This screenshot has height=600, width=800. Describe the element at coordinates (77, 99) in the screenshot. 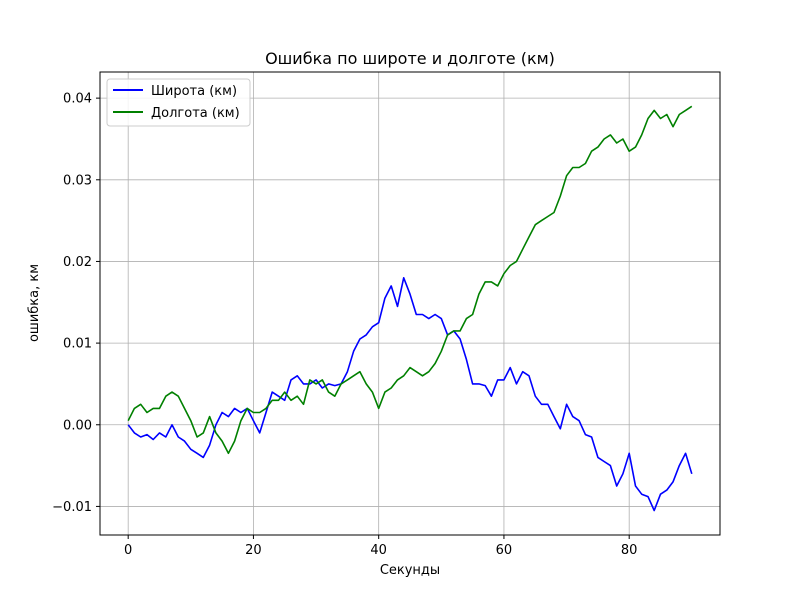

I see `y-tick-label: 0.04` at that location.